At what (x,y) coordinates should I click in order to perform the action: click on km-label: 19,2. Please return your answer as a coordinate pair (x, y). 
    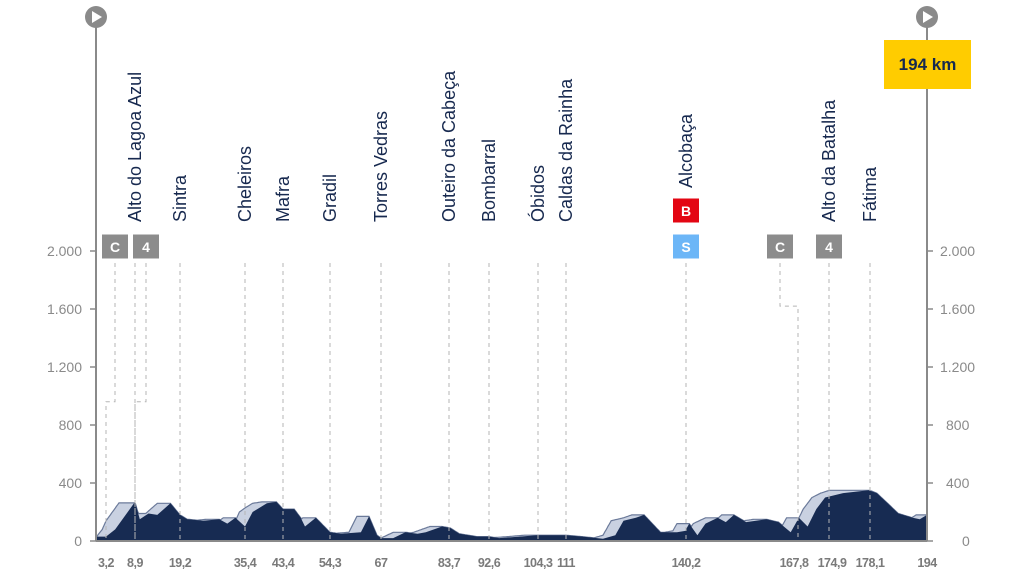
    Looking at the image, I should click on (180, 563).